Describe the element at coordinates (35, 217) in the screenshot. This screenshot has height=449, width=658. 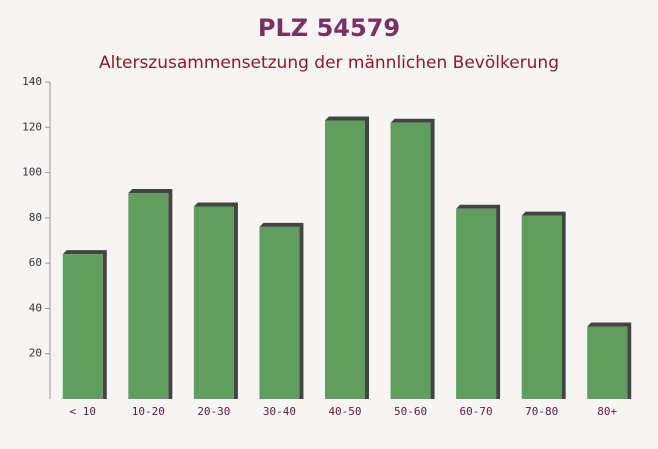
I see `y-tick-label: 80` at that location.